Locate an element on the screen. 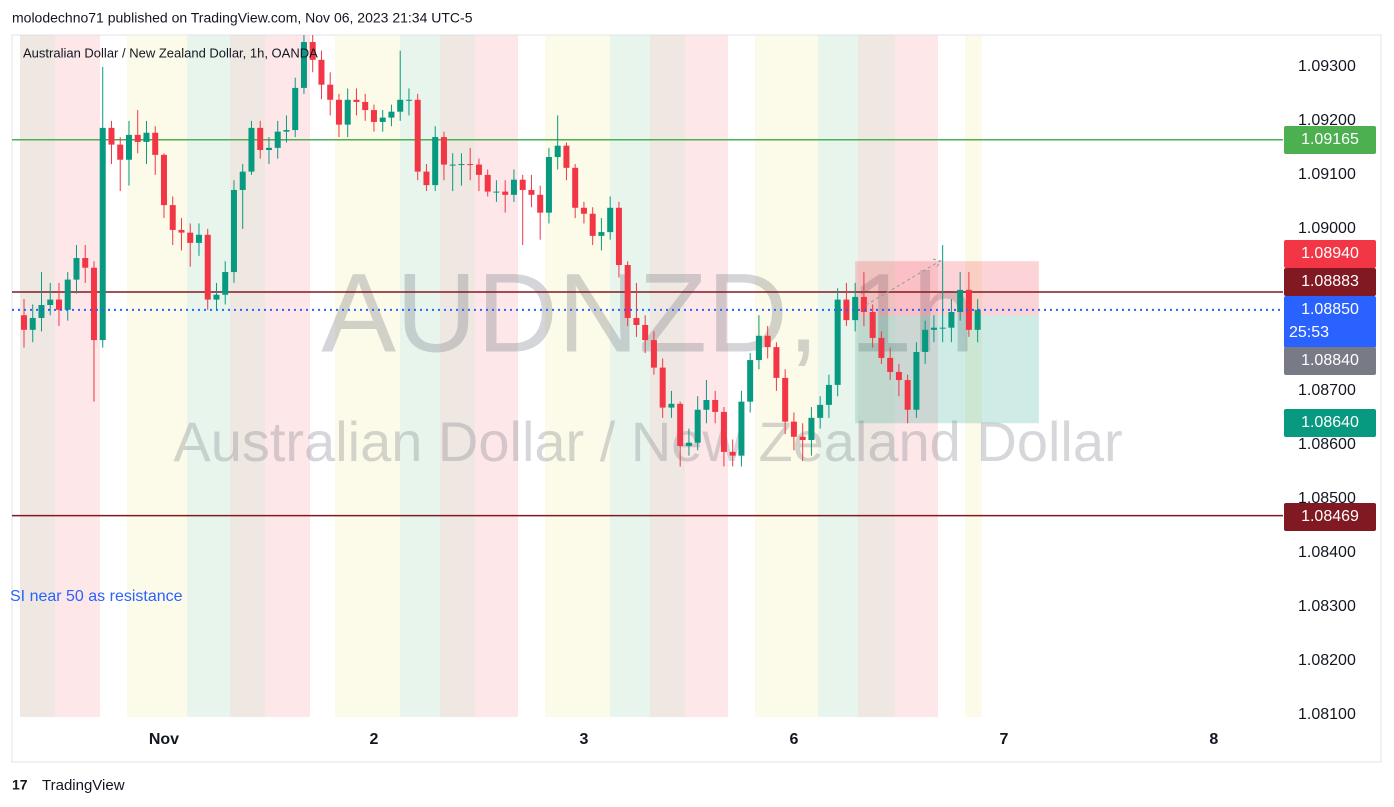 Image resolution: width=1394 pixels, height=807 pixels. y-tick-label: 1.09100 is located at coordinates (1327, 174).